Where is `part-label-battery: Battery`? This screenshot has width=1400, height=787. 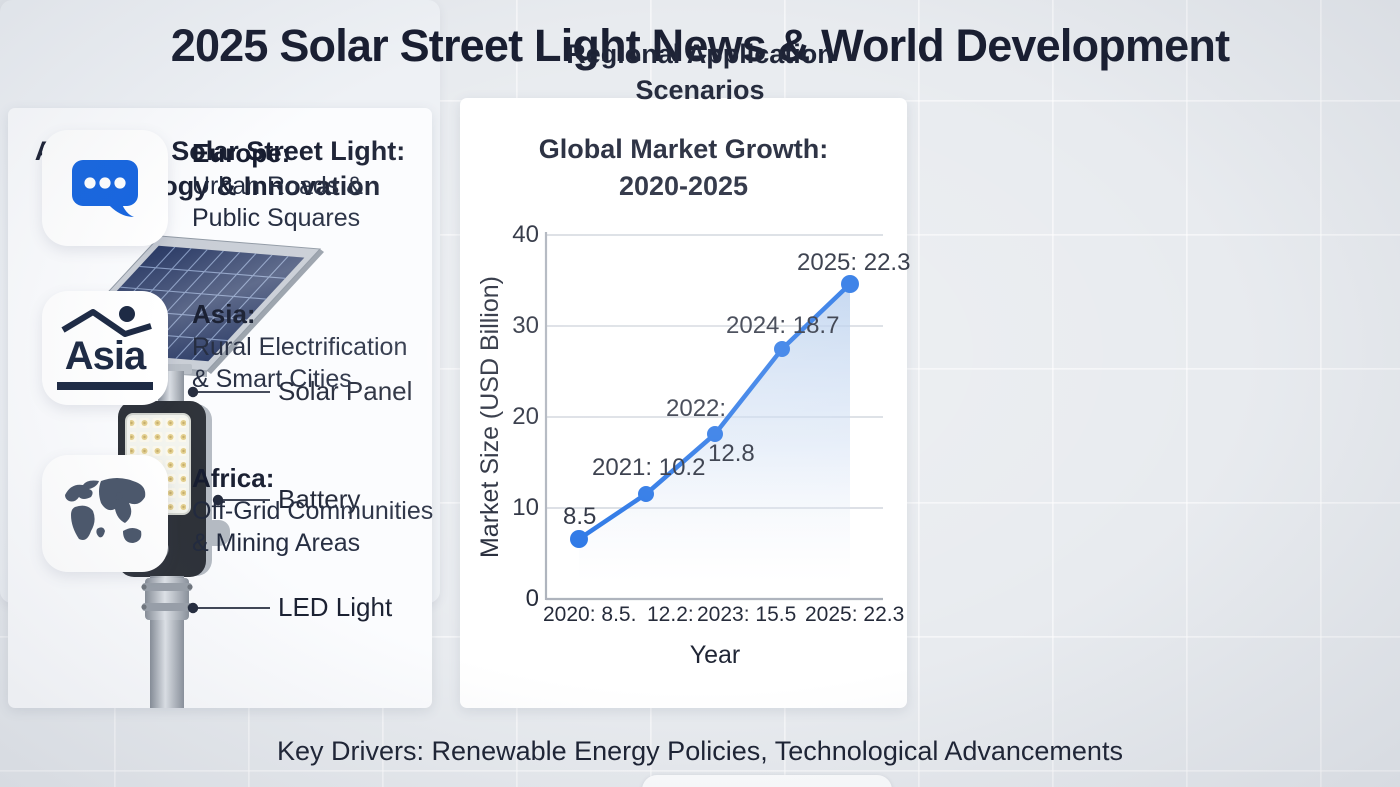 part-label-battery: Battery is located at coordinates (319, 498).